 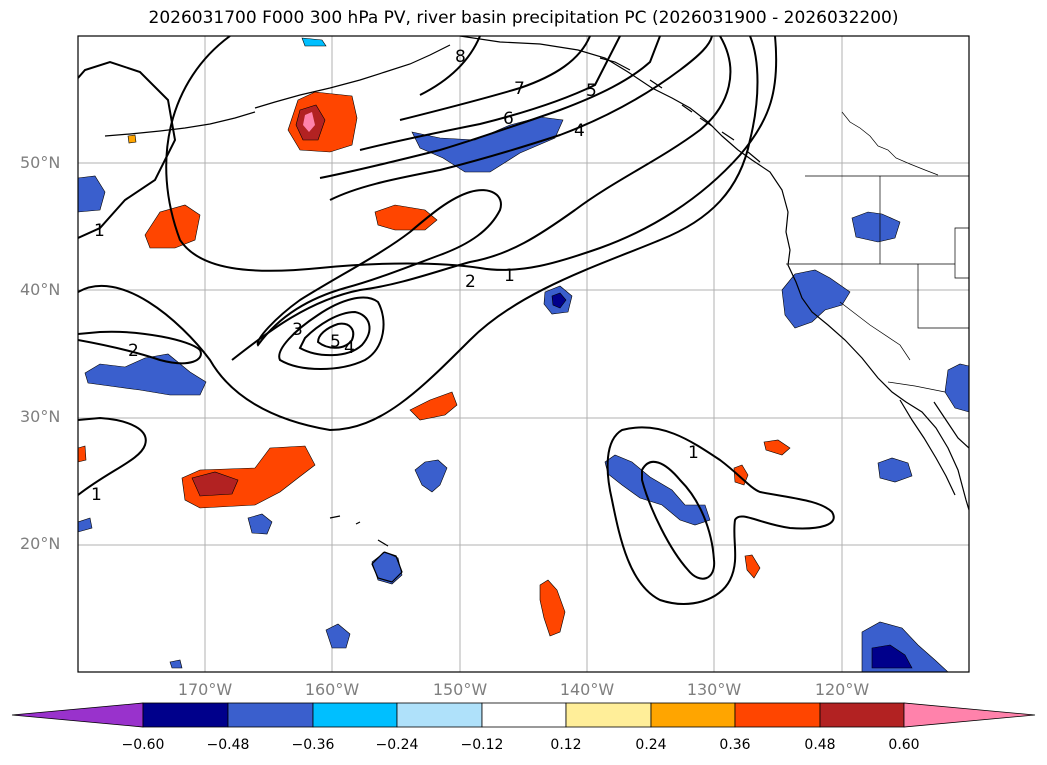 I want to click on colorbar-tick: −0.24, so click(x=397, y=745).